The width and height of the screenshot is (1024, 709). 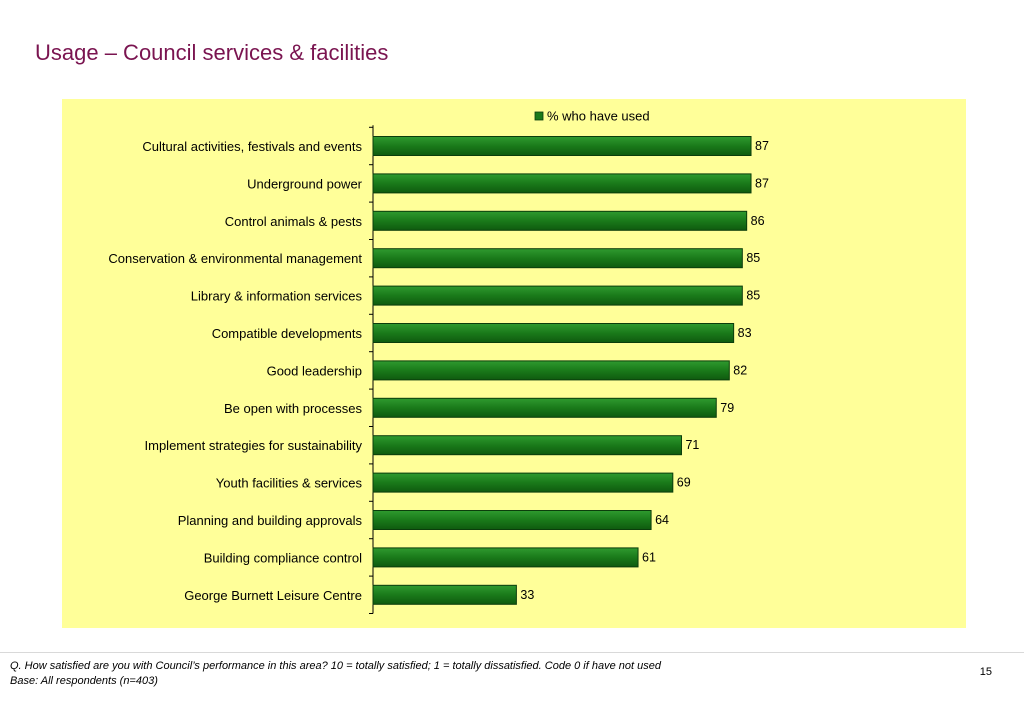 I want to click on footer-divider, so click(x=512, y=652).